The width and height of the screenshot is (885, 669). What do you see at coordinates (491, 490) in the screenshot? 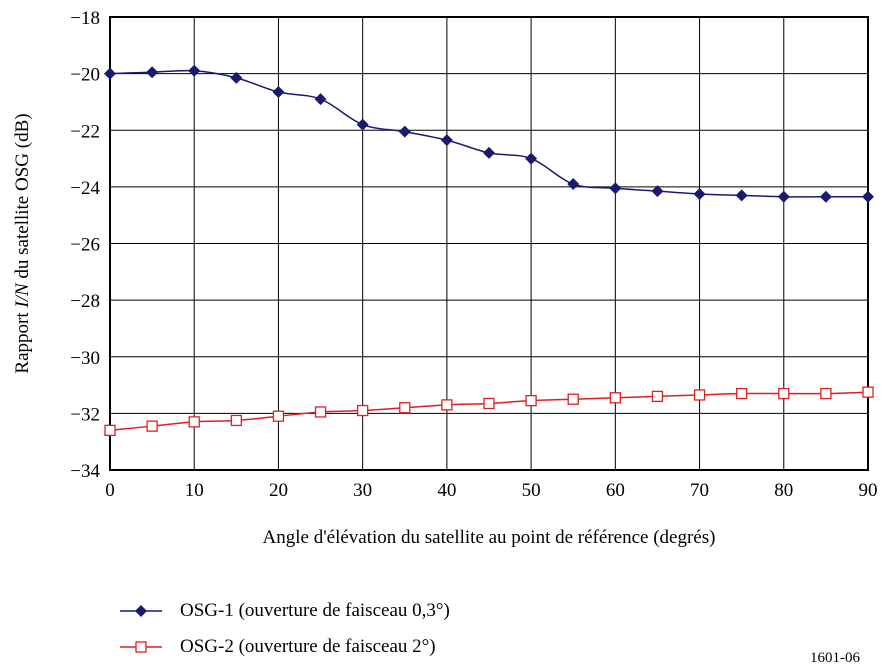
I see `x-axis-ticks: 0 10 20 30 40 50 60 70 80 90` at bounding box center [491, 490].